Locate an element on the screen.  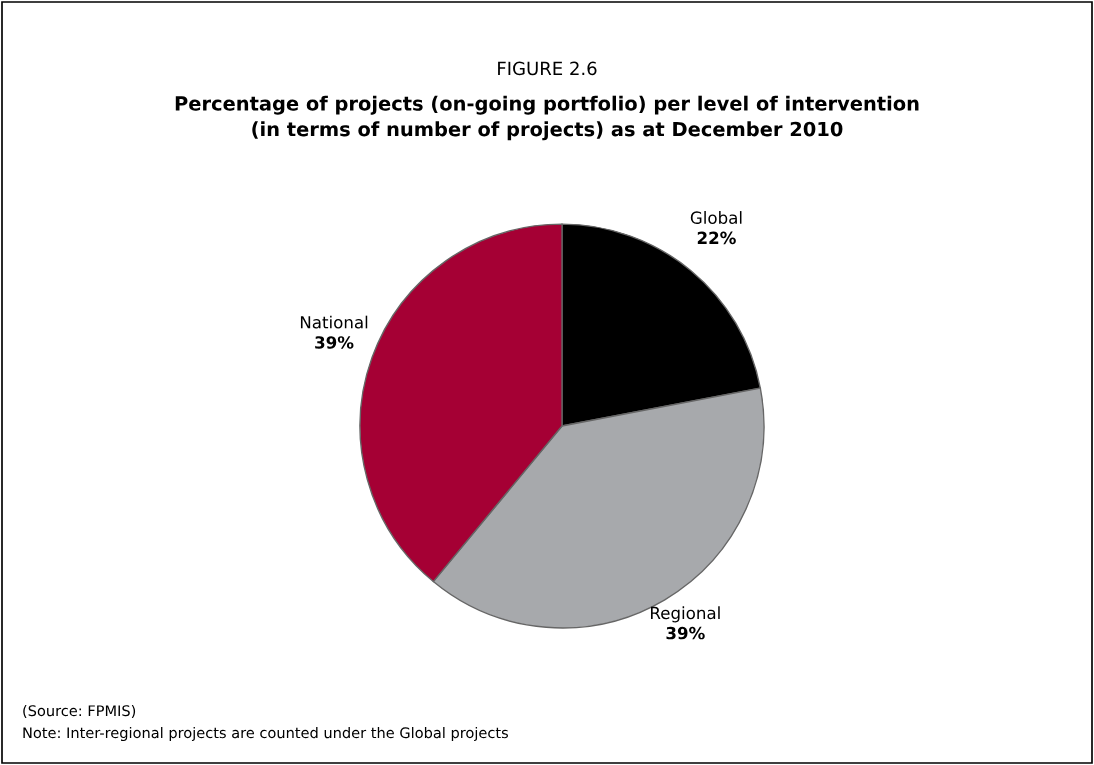
chart-subtitle: Percentage of projects (on-going portfolio) per level of intervention (in terms of number of projects) as at December 2010 is located at coordinates (547, 118).